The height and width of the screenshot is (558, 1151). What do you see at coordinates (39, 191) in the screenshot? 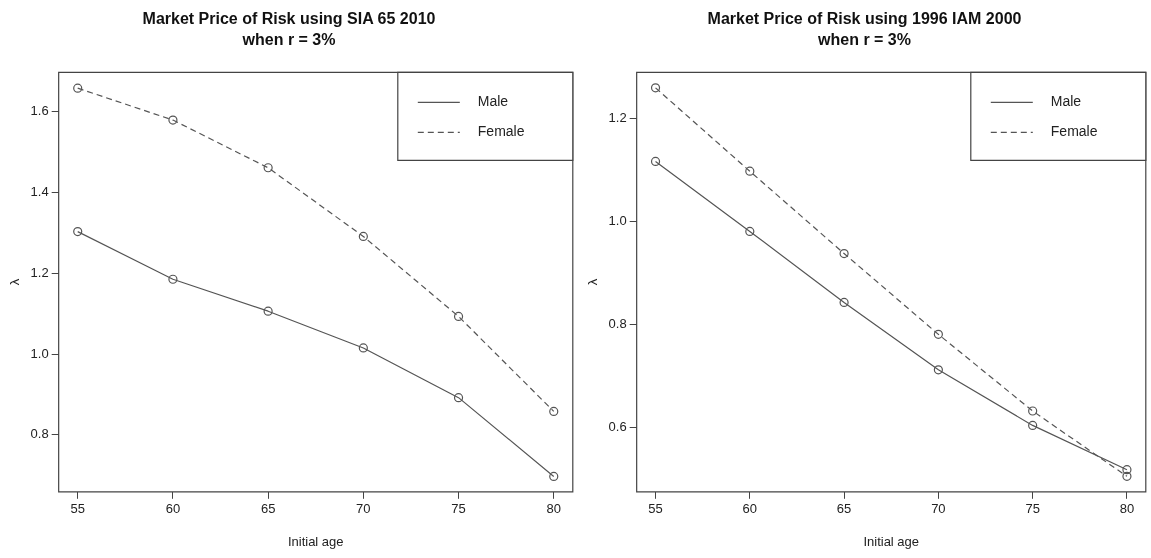
I see `y-tick-label: 1.4` at bounding box center [39, 191].